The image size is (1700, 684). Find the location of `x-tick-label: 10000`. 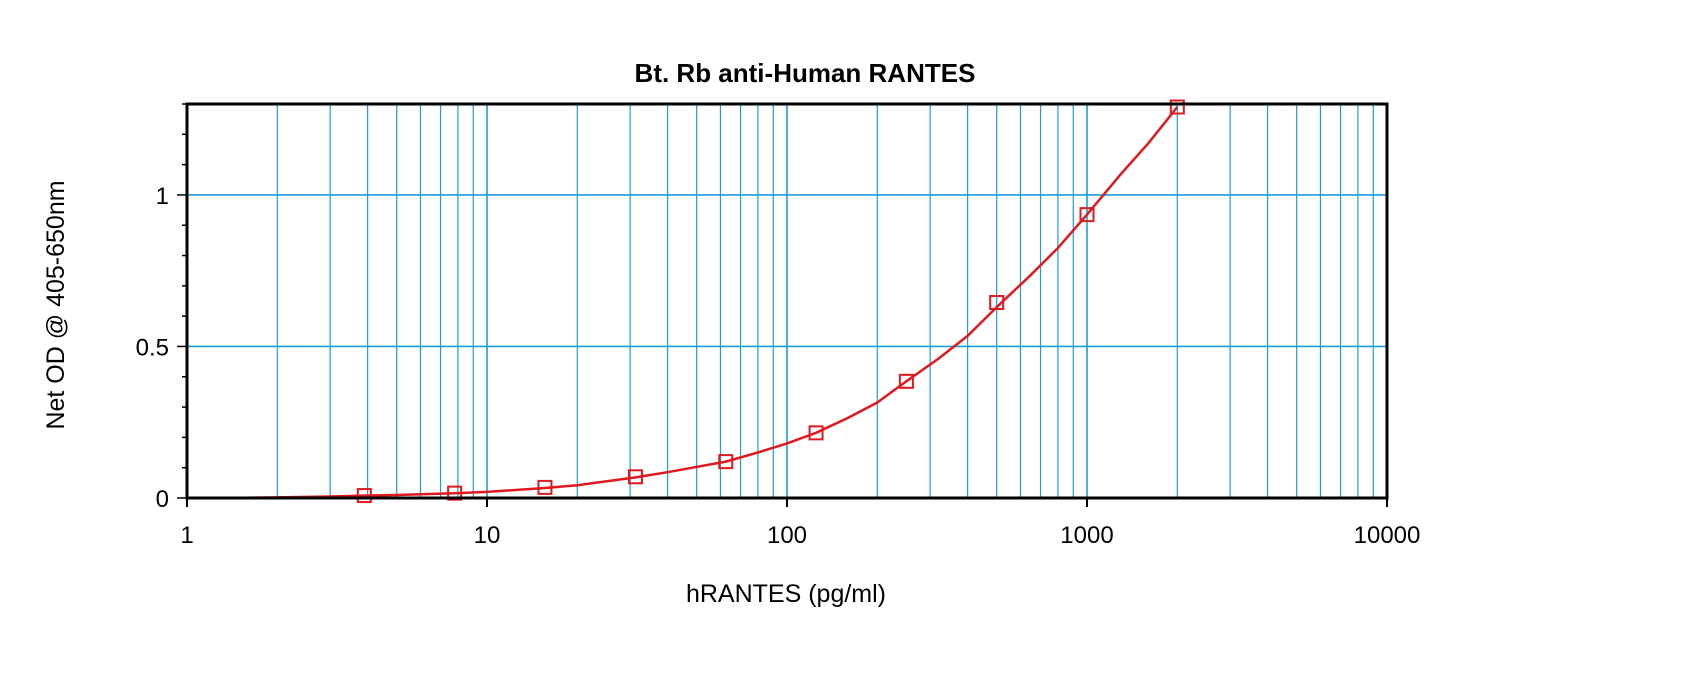

x-tick-label: 10000 is located at coordinates (1387, 535).